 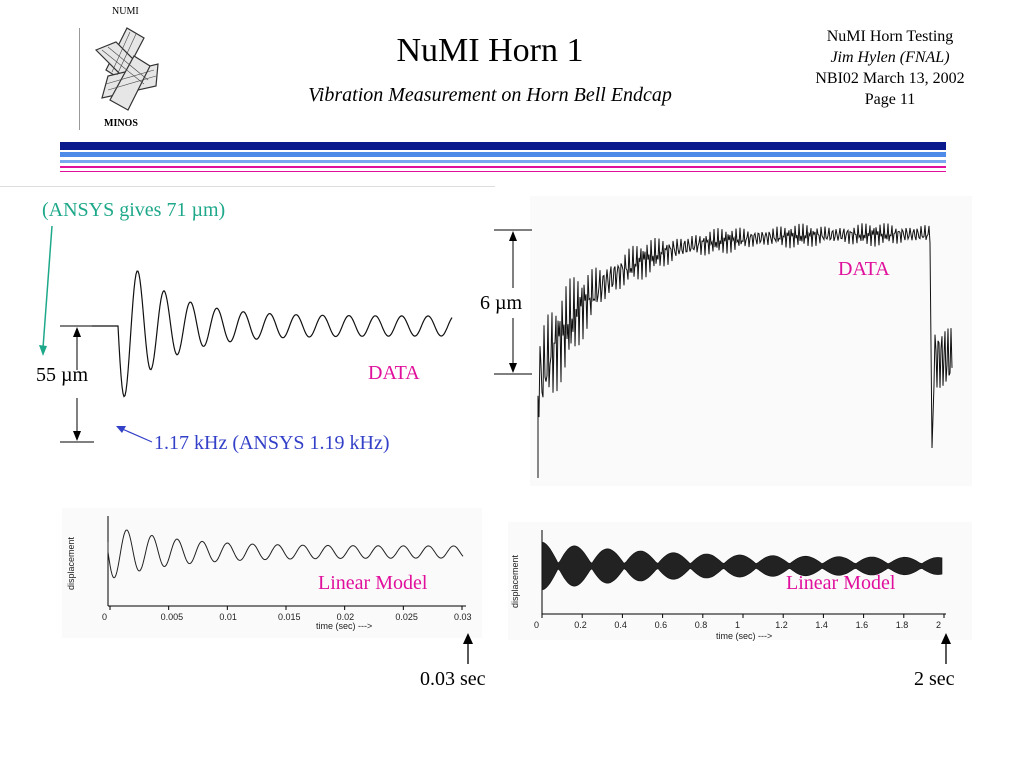 What do you see at coordinates (126, 69) in the screenshot?
I see `minos-logo-icon` at bounding box center [126, 69].